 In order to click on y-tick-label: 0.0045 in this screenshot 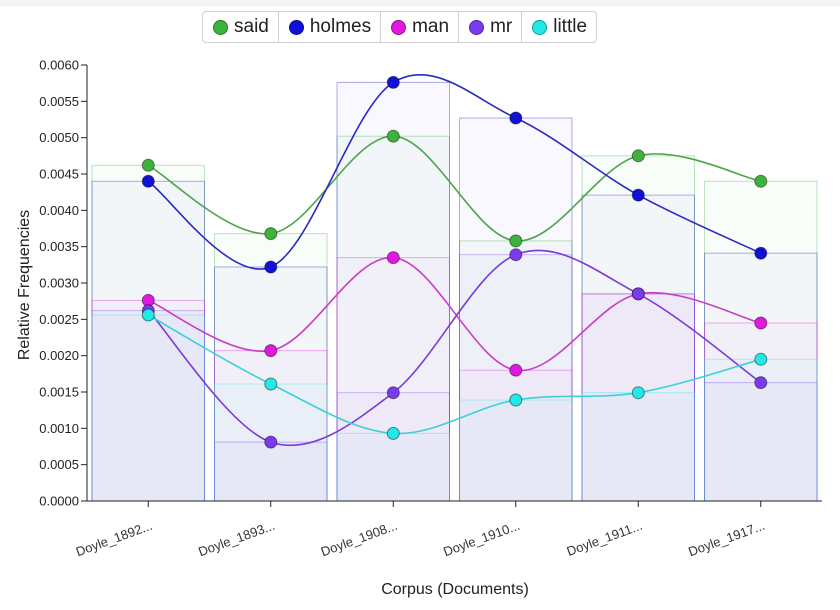, I will do `click(59, 174)`.